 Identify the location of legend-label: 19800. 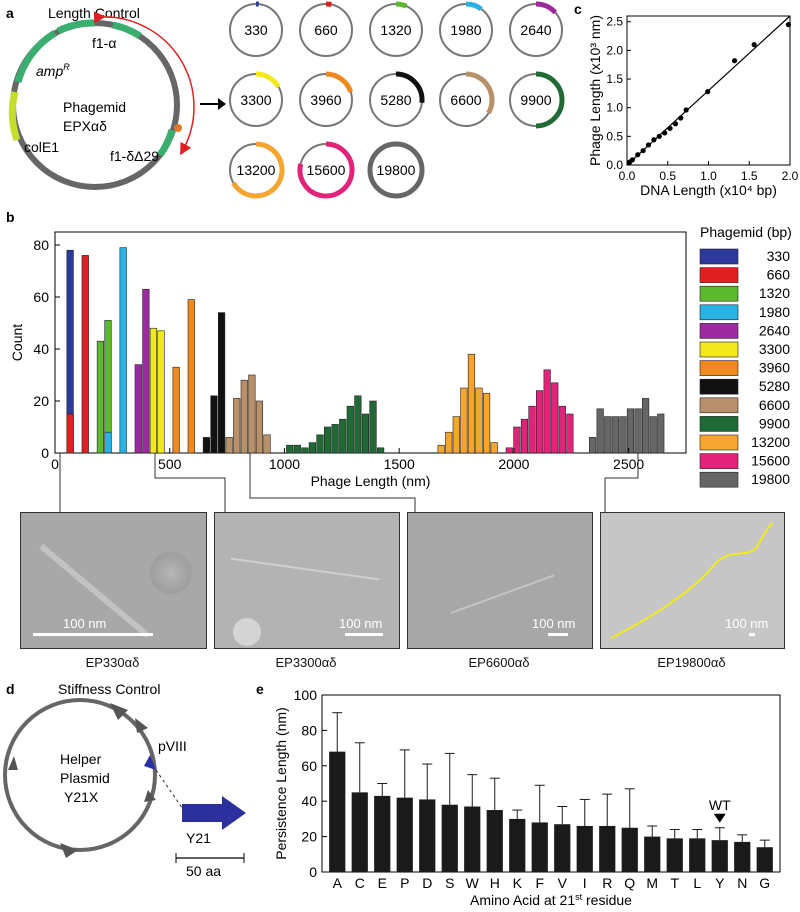
(770, 479).